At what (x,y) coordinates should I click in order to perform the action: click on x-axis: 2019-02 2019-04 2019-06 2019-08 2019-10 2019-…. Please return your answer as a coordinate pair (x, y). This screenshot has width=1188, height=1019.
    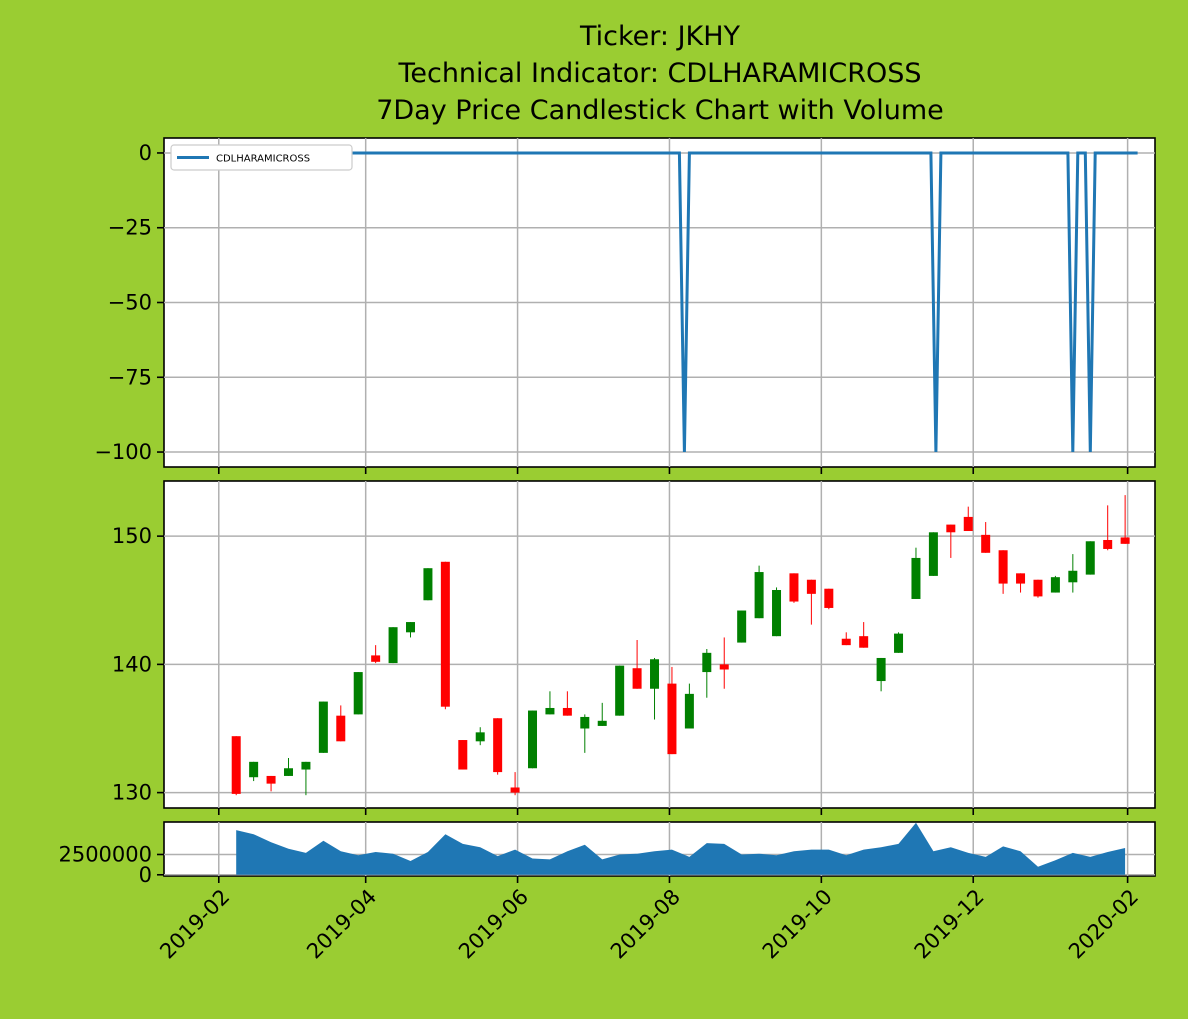
    Looking at the image, I should click on (649, 920).